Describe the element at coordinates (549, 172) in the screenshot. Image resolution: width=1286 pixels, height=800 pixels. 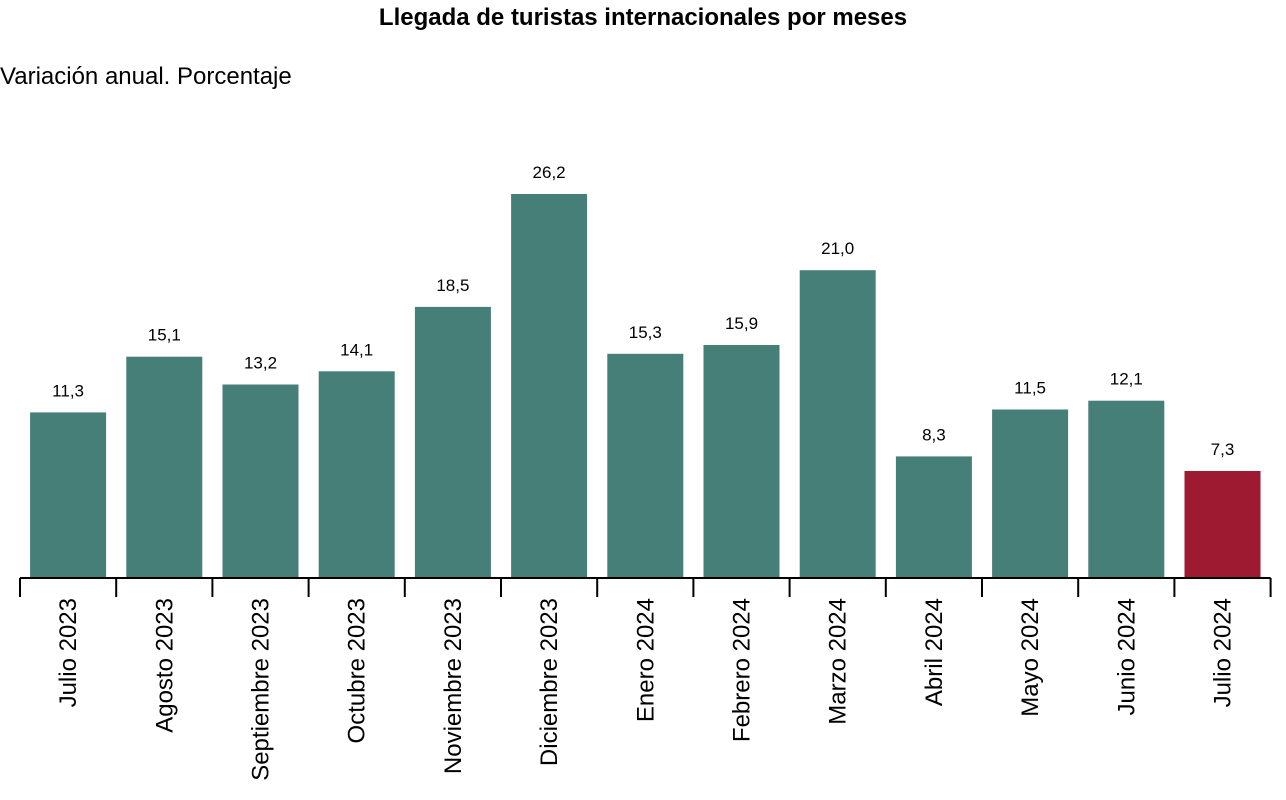
I see `data-label-5: 26,2` at that location.